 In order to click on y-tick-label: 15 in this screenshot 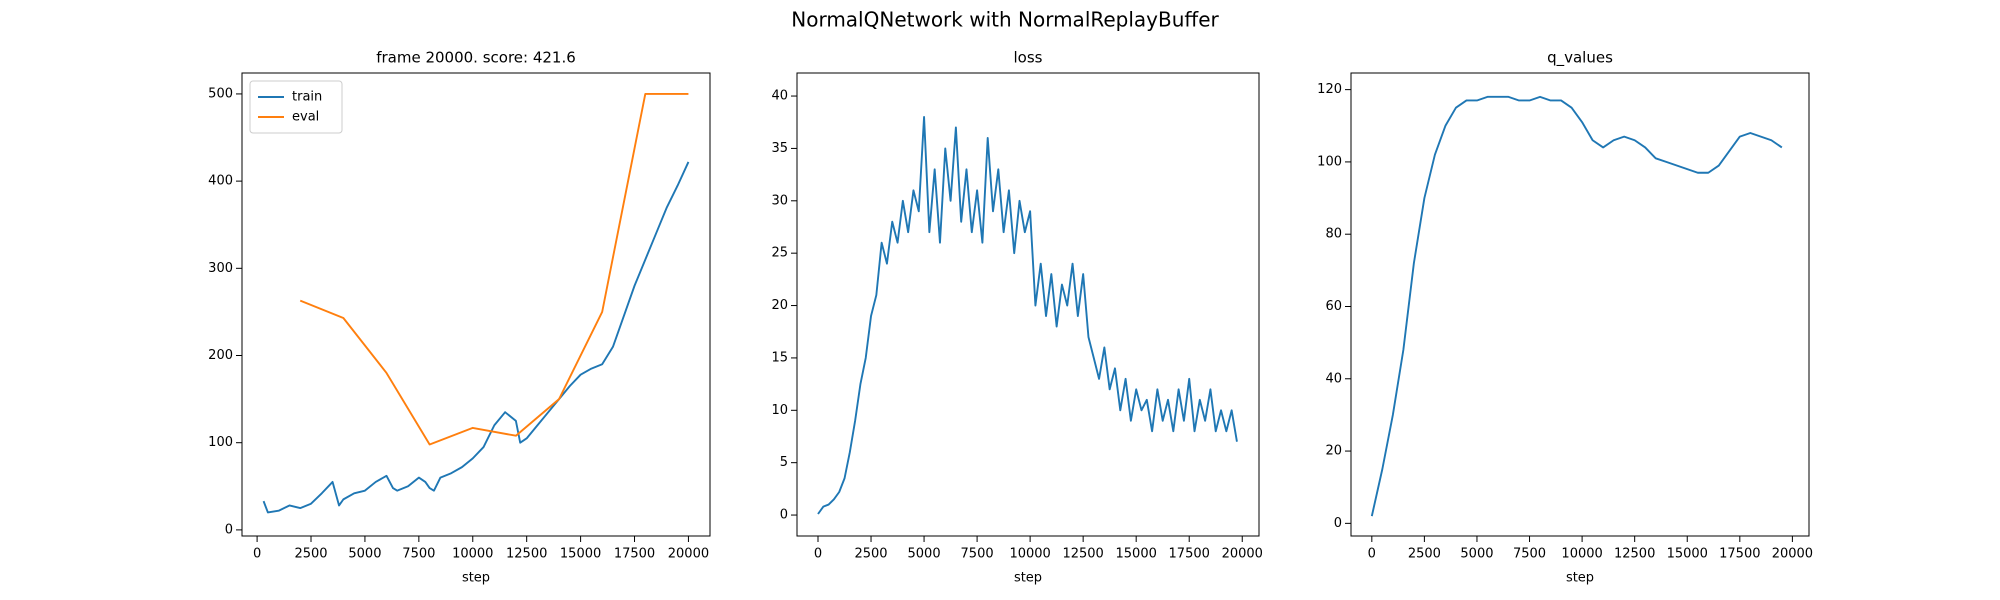, I will do `click(779, 357)`.